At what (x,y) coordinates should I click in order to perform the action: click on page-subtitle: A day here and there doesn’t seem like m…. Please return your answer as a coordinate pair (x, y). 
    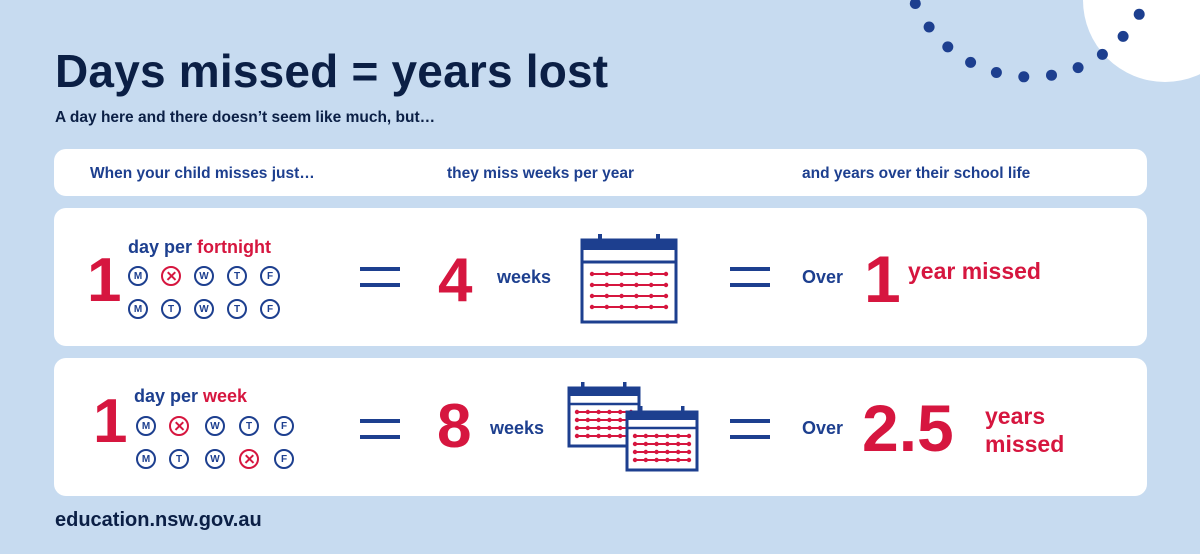
    Looking at the image, I should click on (245, 117).